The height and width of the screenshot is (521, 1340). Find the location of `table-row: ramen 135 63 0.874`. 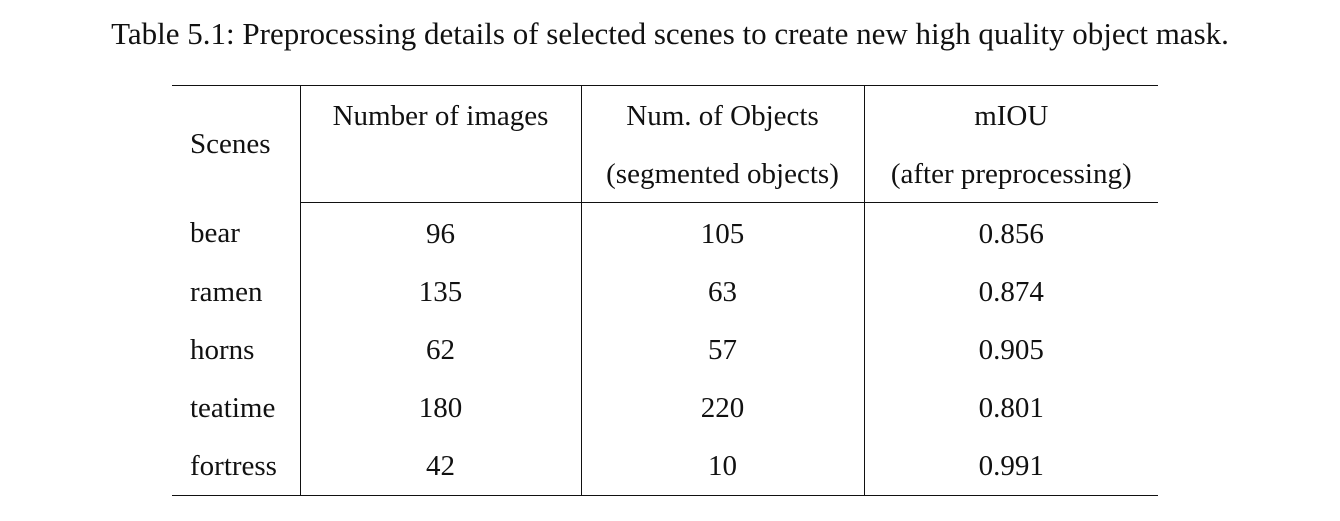

table-row: ramen 135 63 0.874 is located at coordinates (665, 292).